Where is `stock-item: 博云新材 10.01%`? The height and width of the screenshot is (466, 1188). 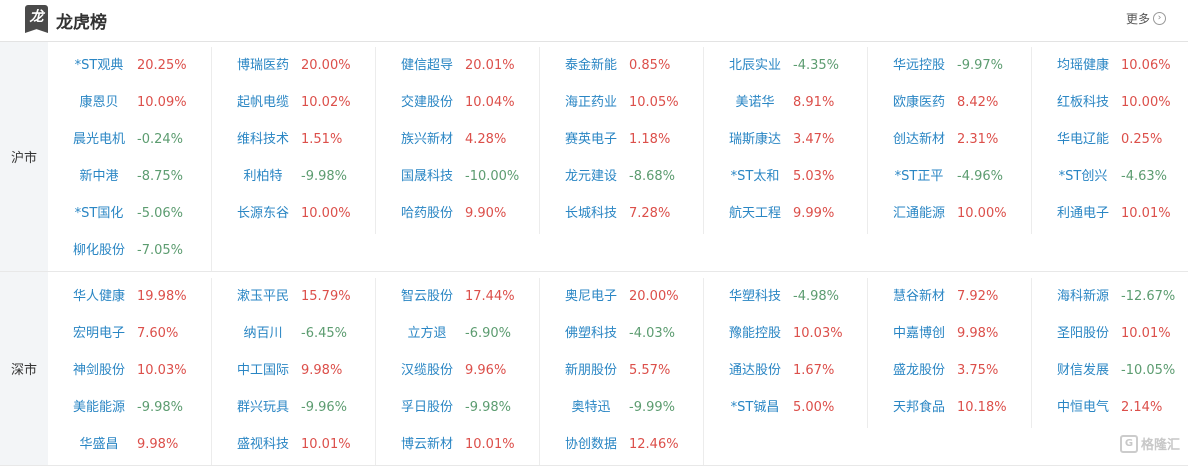 stock-item: 博云新材 10.01% is located at coordinates (457, 444).